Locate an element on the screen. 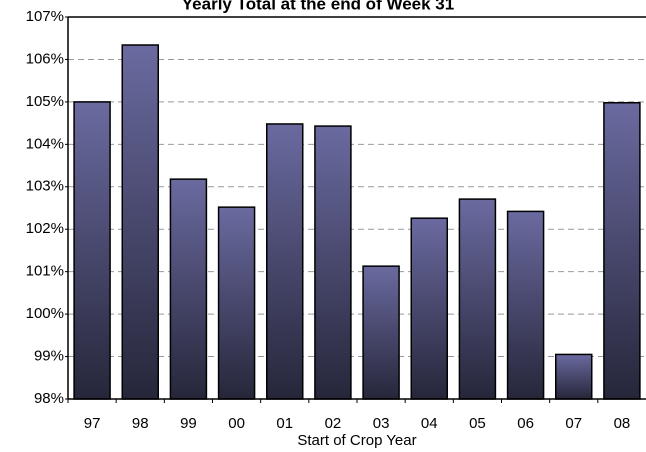 This screenshot has height=452, width=646. x-tick-label: 07 is located at coordinates (573, 423).